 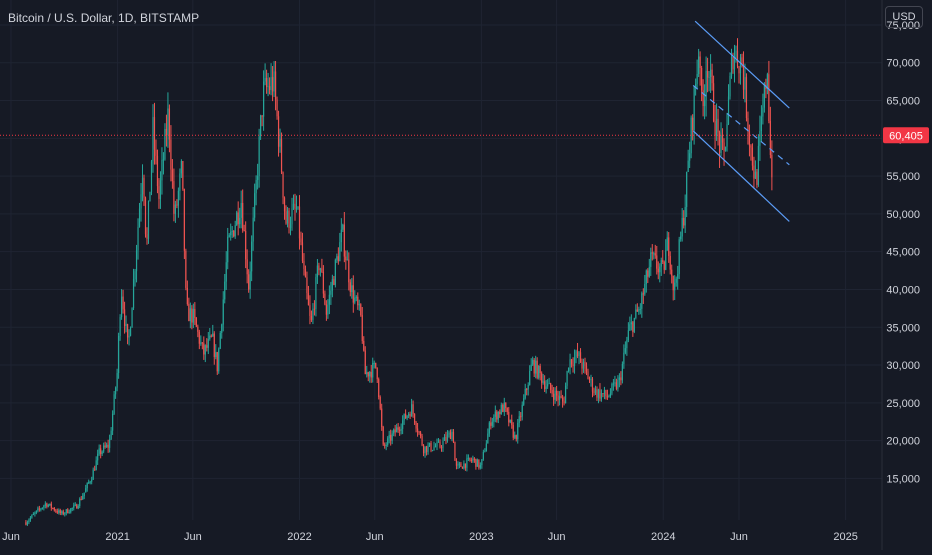 What do you see at coordinates (741, 121) in the screenshot?
I see `channel-drawings` at bounding box center [741, 121].